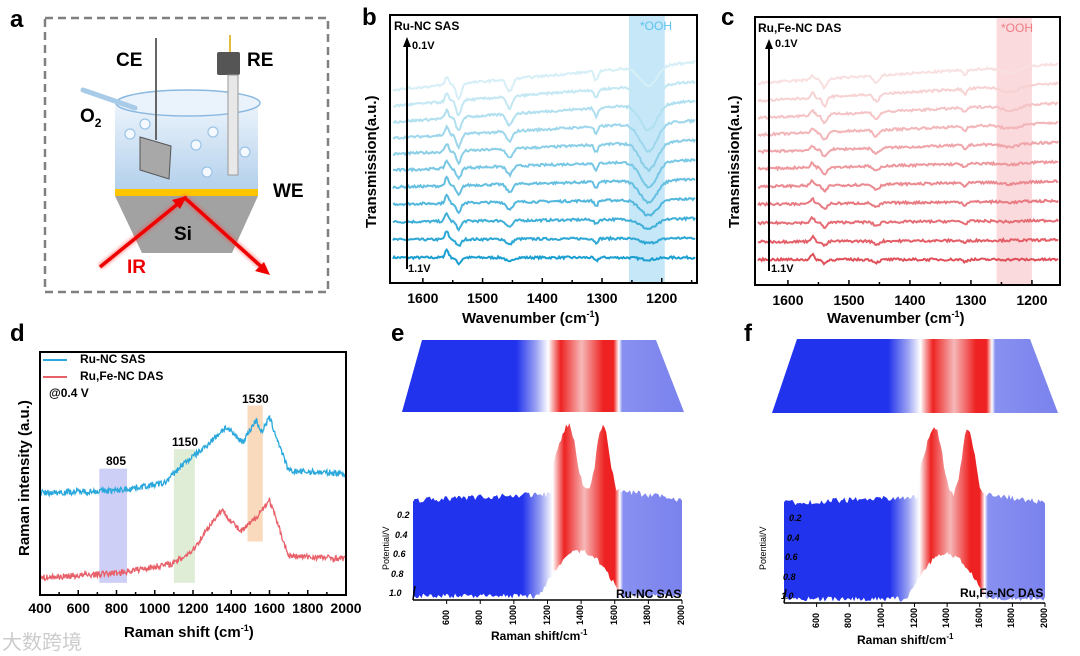 The height and width of the screenshot is (656, 1080). I want to click on o2-subscript: 2, so click(98, 122).